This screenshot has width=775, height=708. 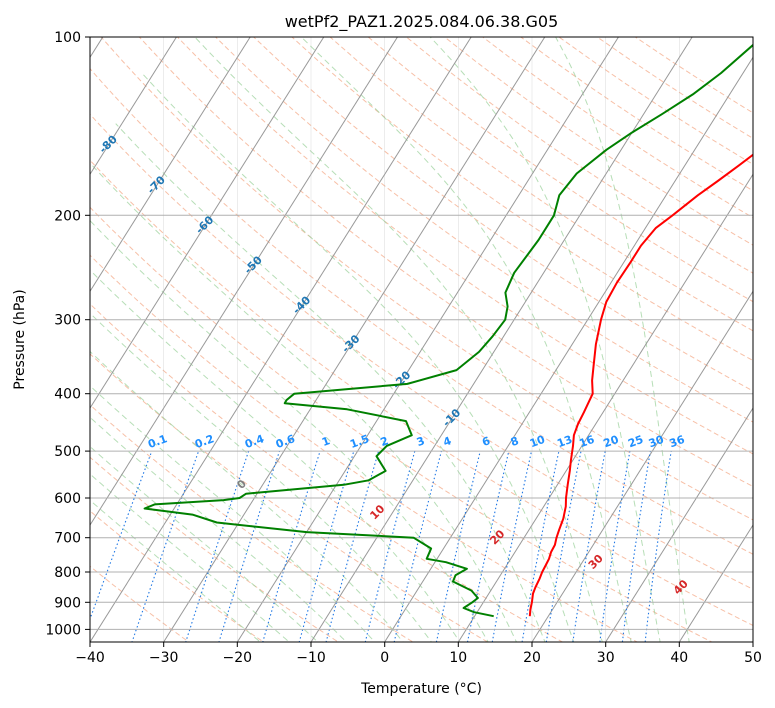 What do you see at coordinates (67, 573) in the screenshot?
I see `y-tick-label: 800` at bounding box center [67, 573].